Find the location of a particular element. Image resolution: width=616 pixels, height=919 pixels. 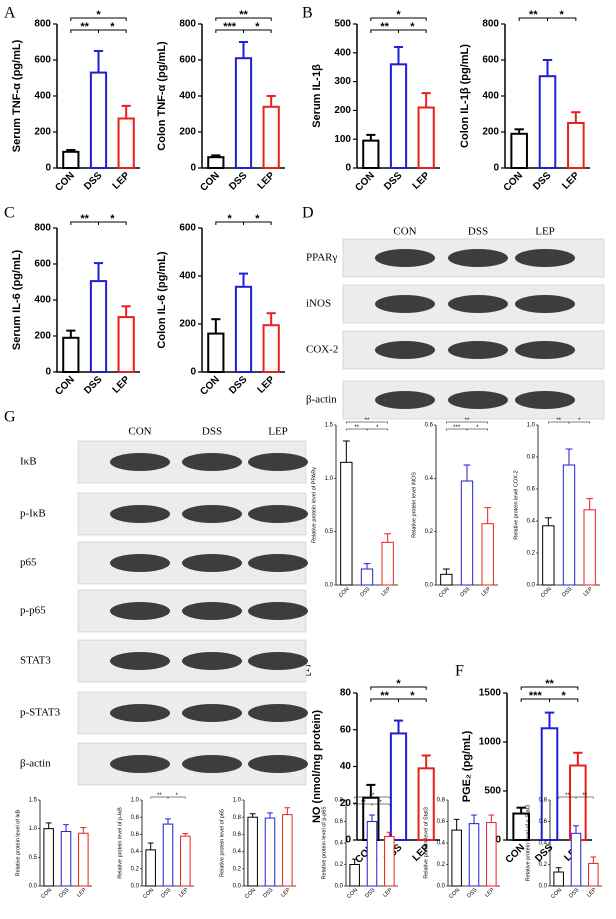

panel-label: F is located at coordinates (459, 671).